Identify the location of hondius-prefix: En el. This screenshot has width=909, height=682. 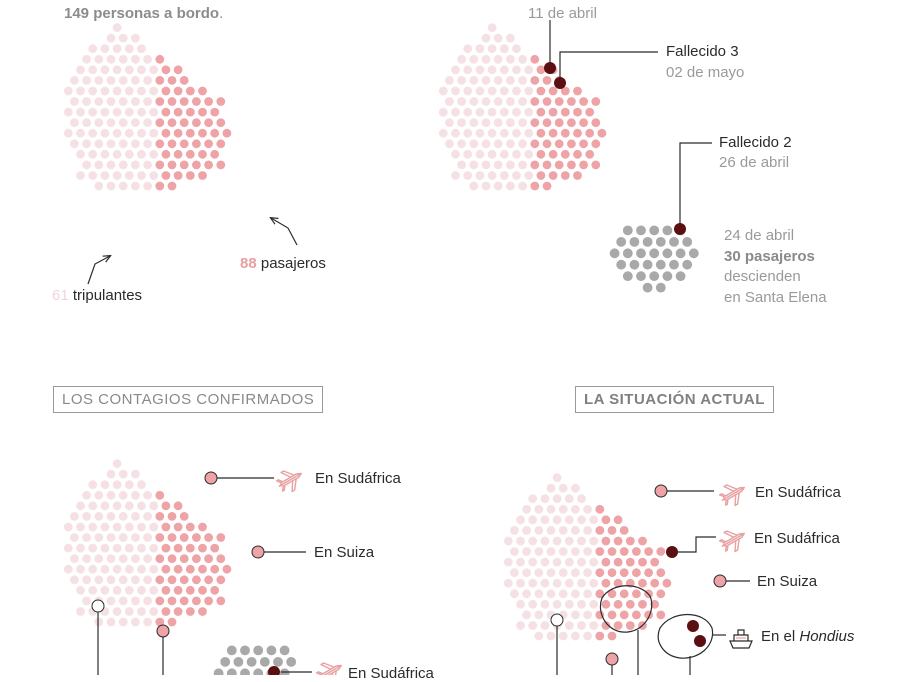
(780, 636).